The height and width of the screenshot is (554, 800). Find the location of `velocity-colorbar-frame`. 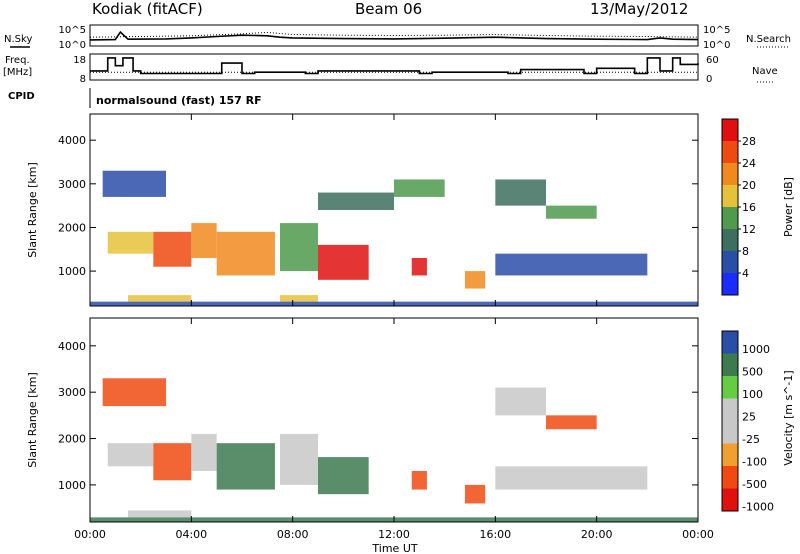

velocity-colorbar-frame is located at coordinates (730, 421).